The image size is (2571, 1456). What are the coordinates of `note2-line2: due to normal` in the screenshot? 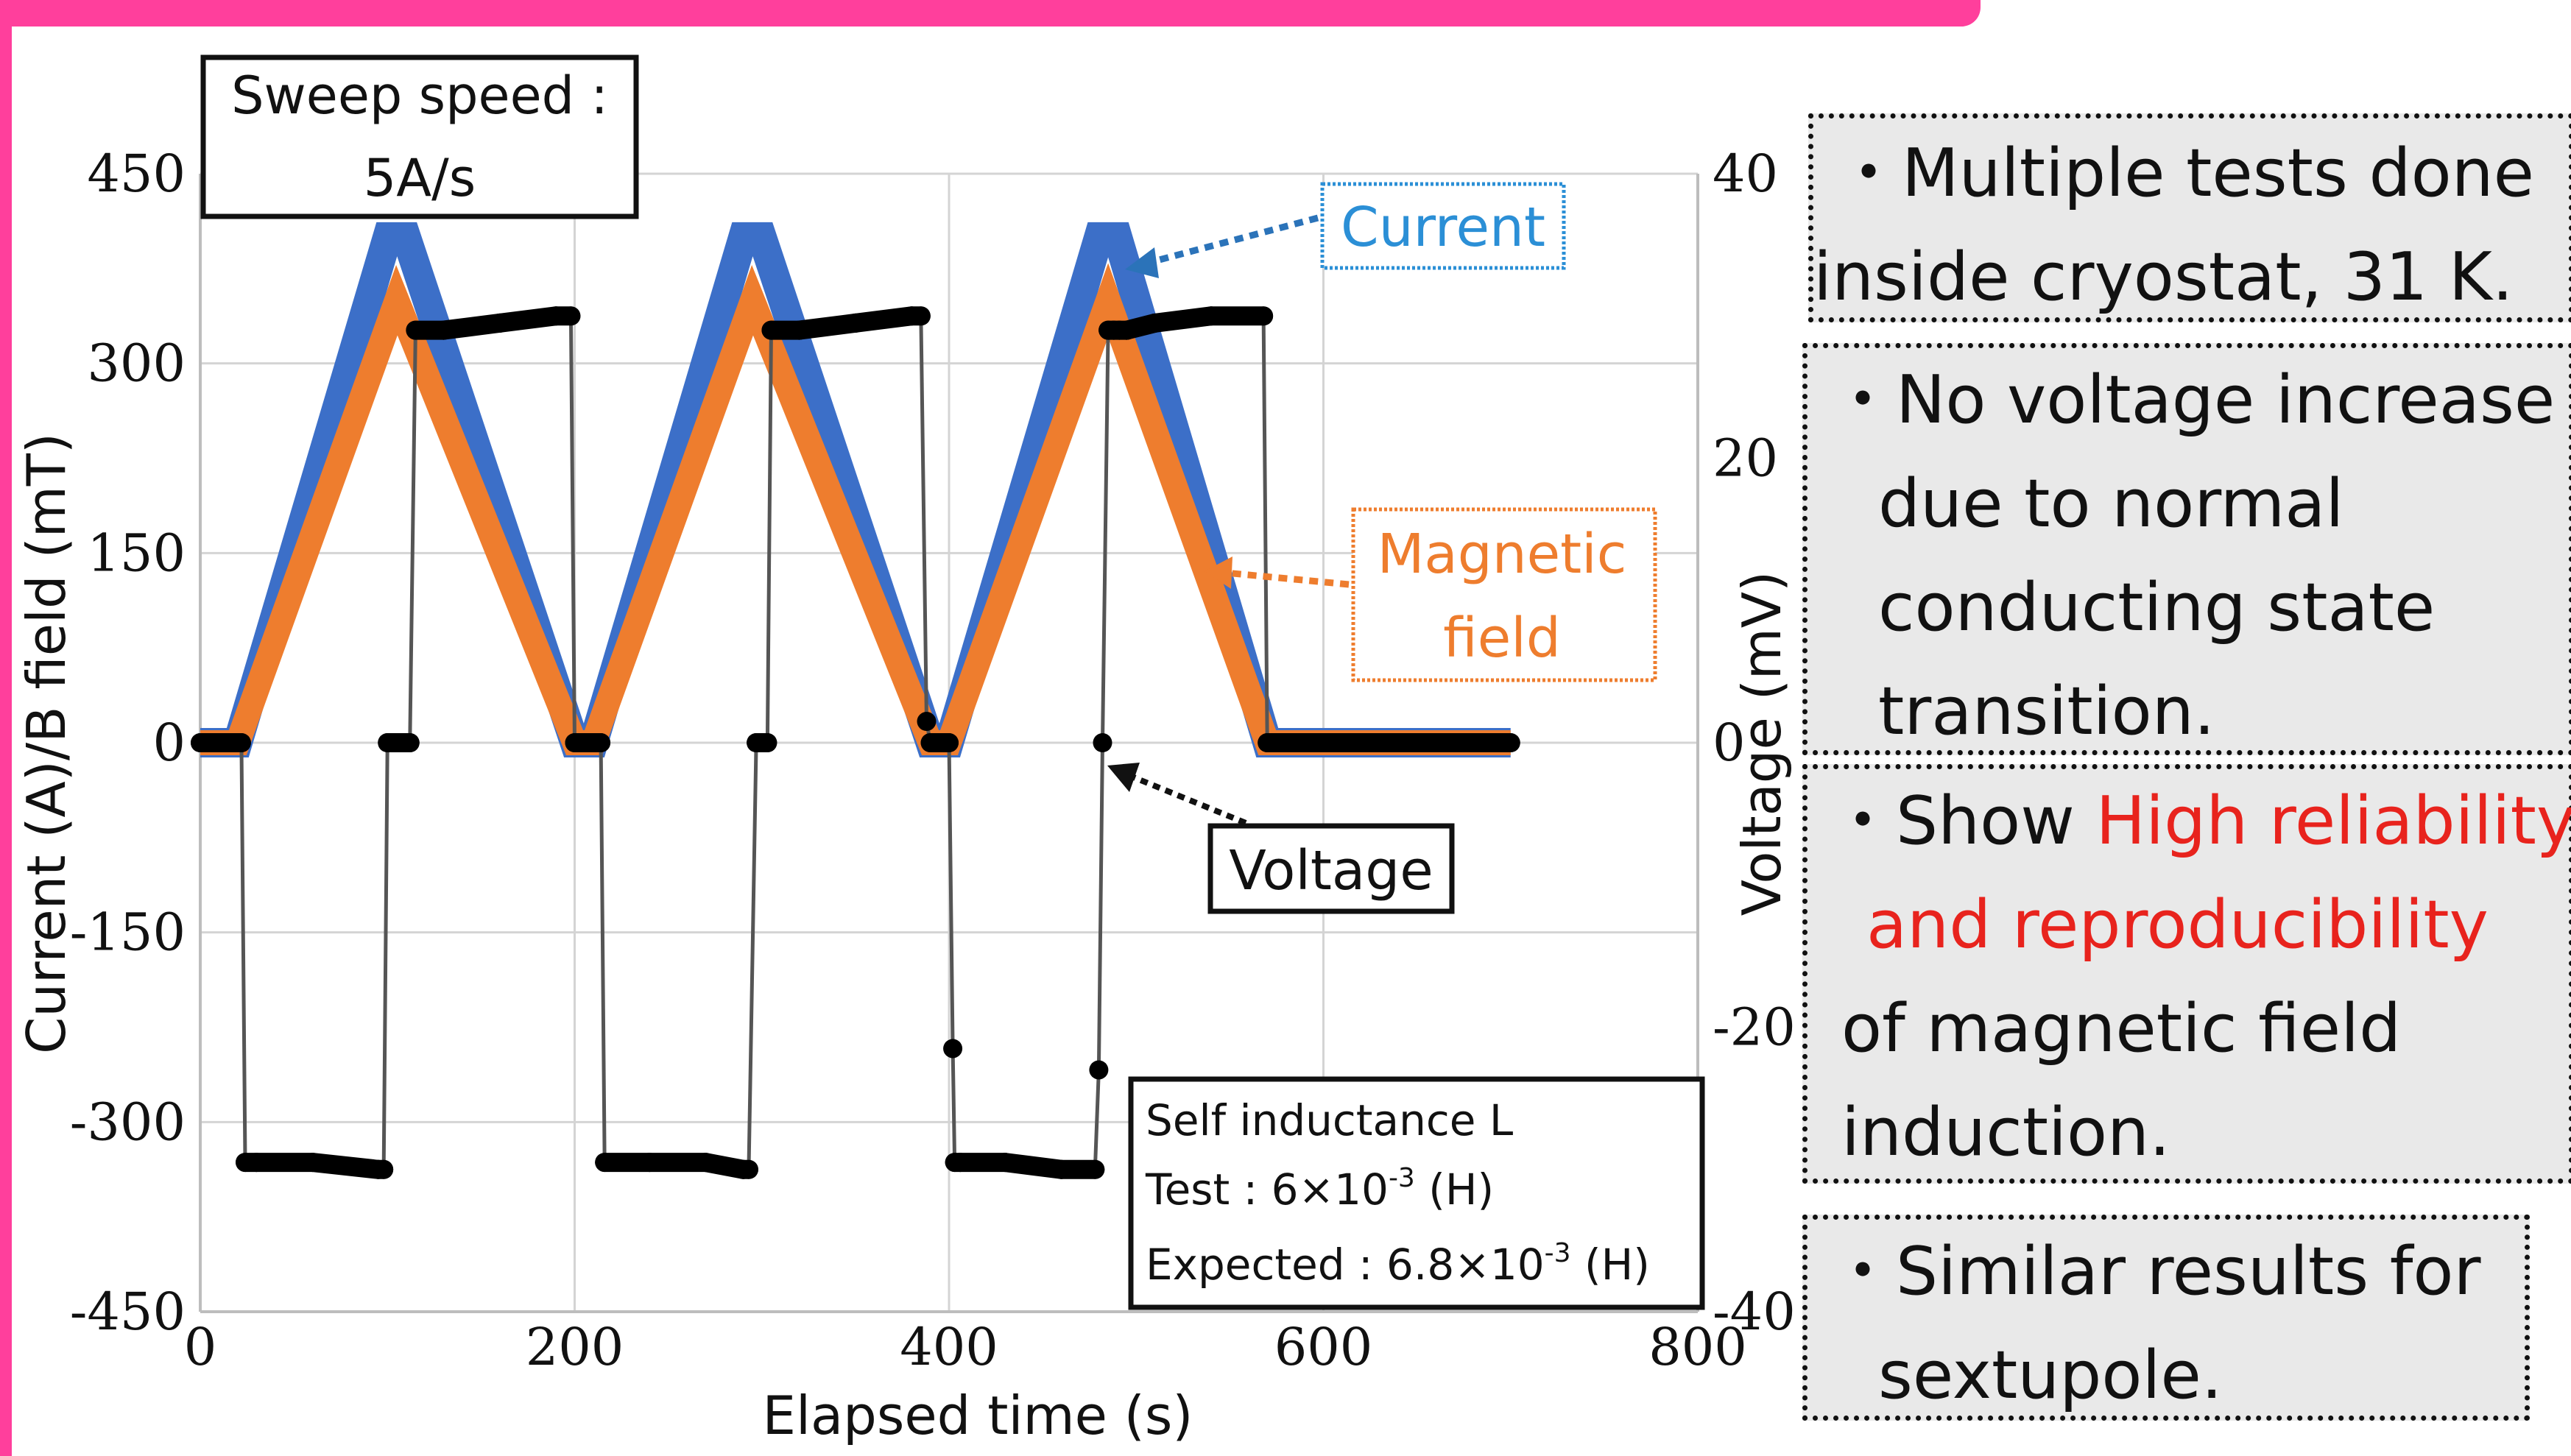 It's located at (2111, 504).